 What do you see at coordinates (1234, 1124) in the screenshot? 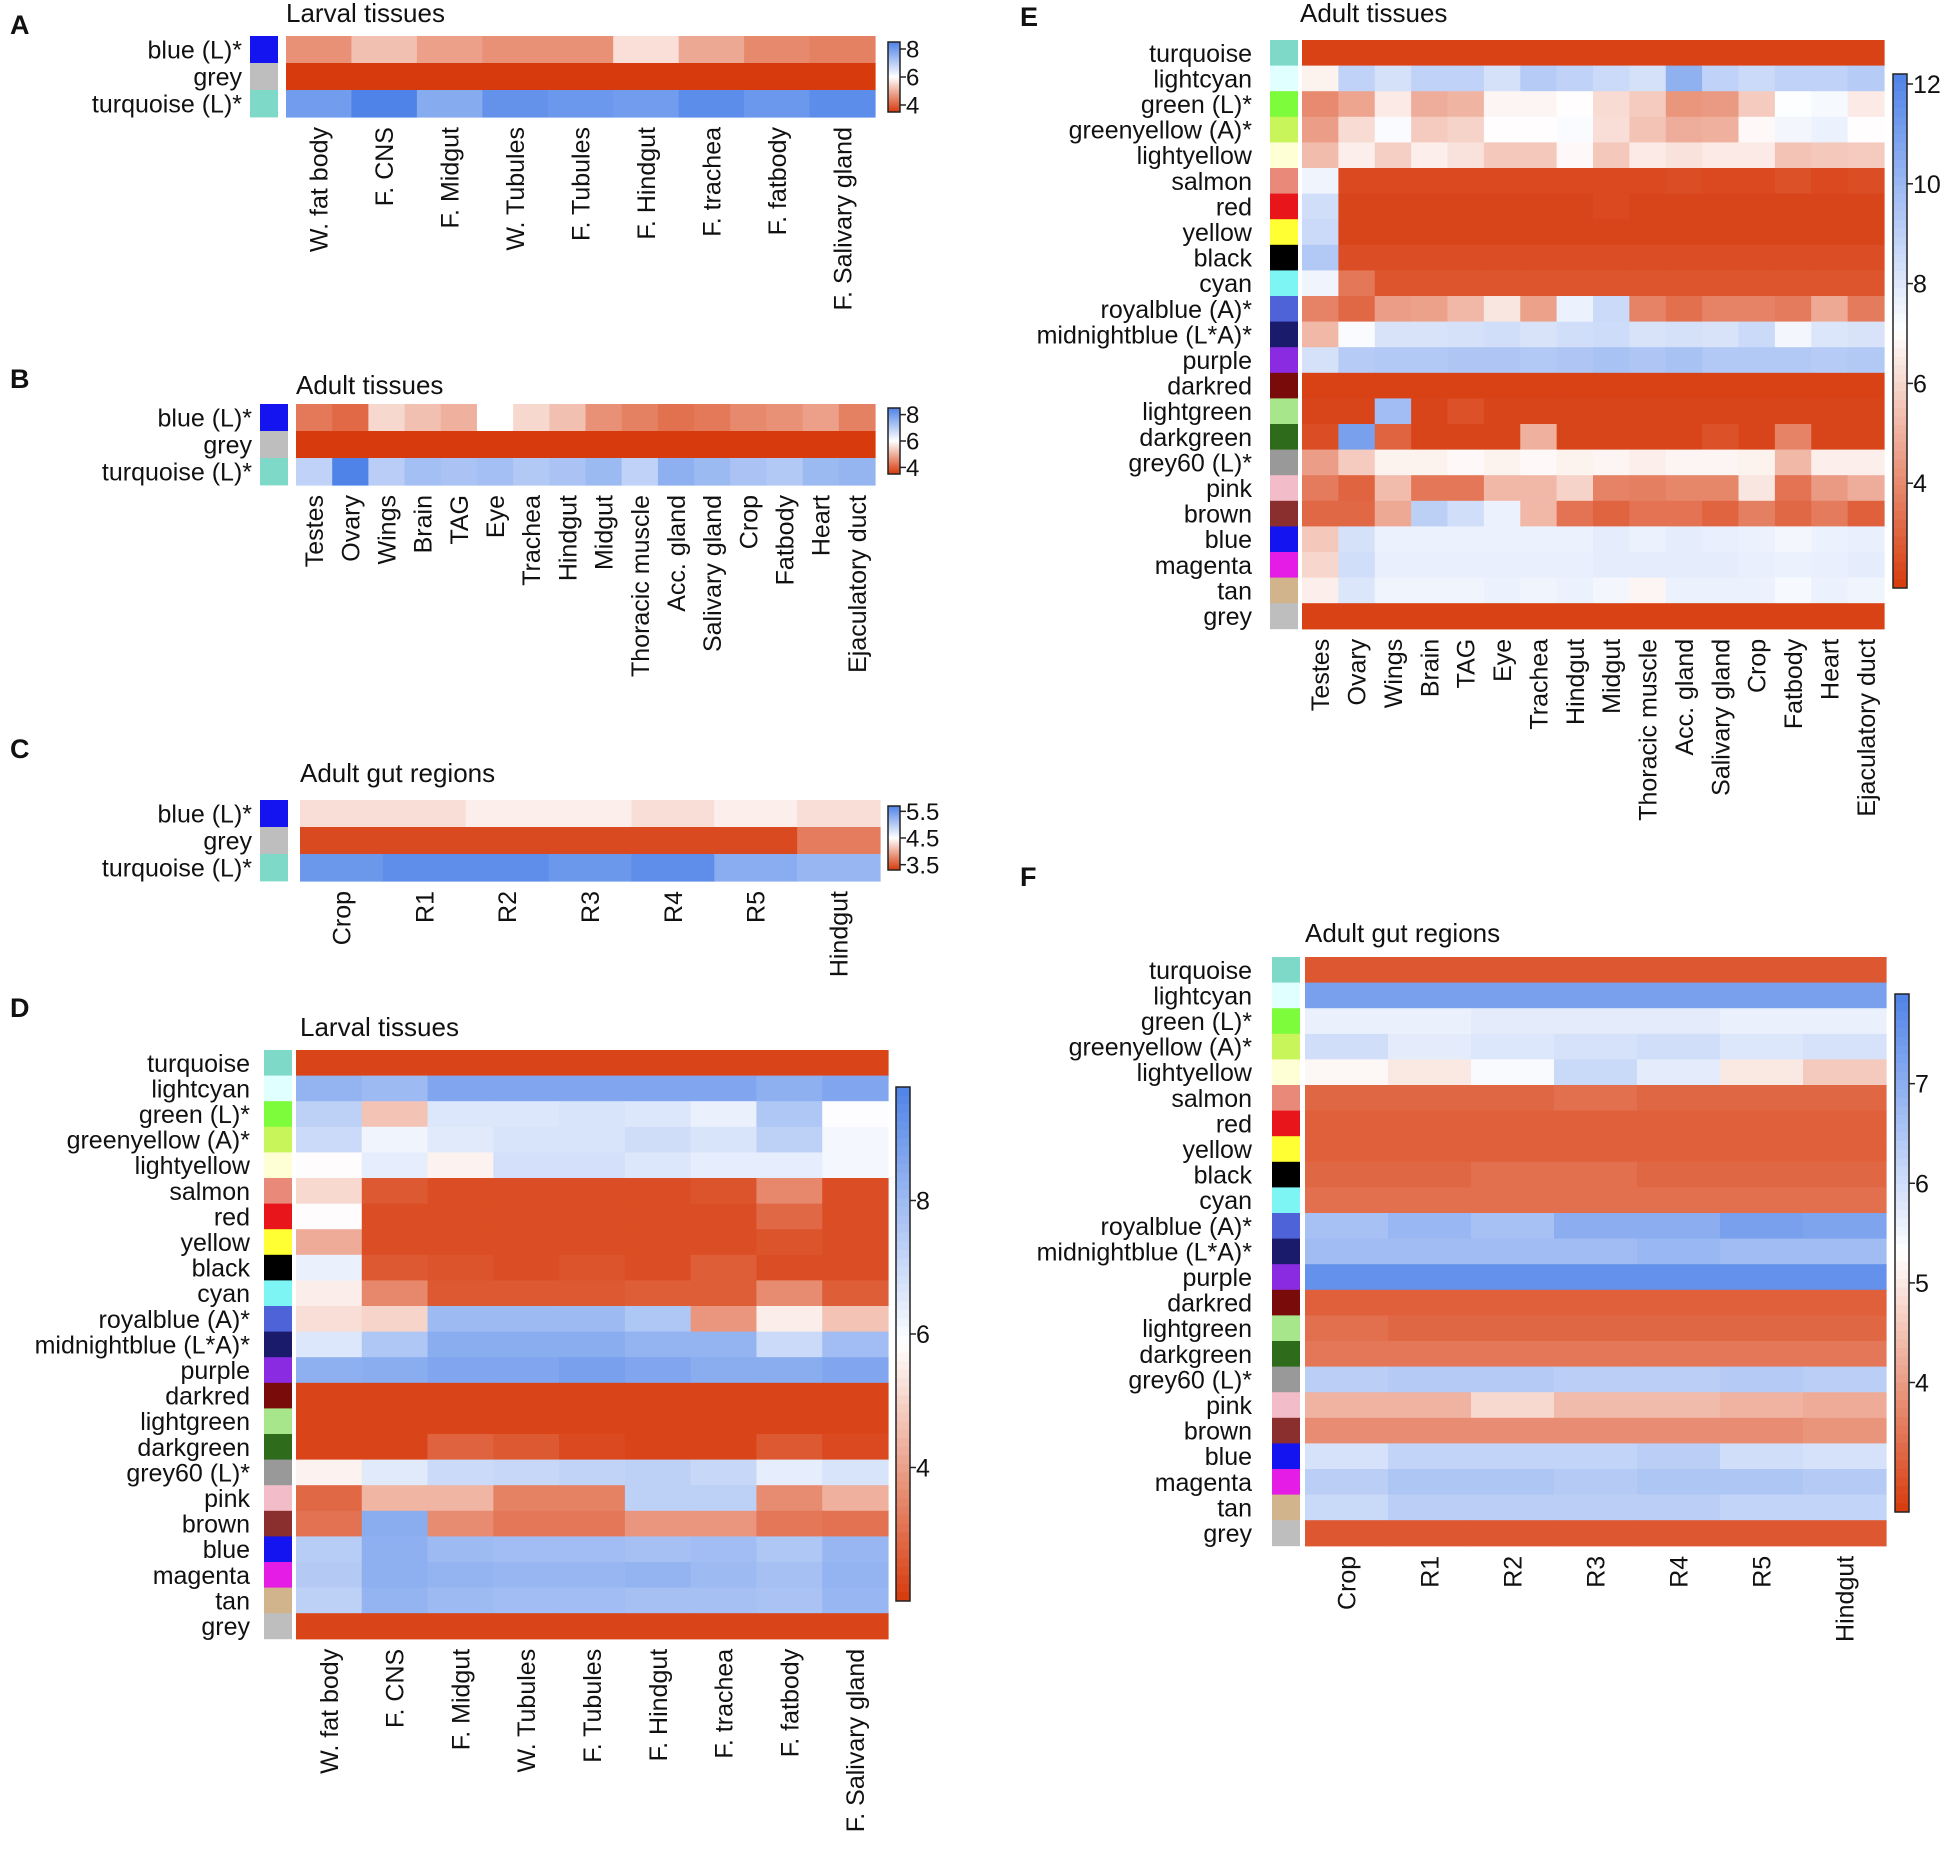
I see `row-label: red` at bounding box center [1234, 1124].